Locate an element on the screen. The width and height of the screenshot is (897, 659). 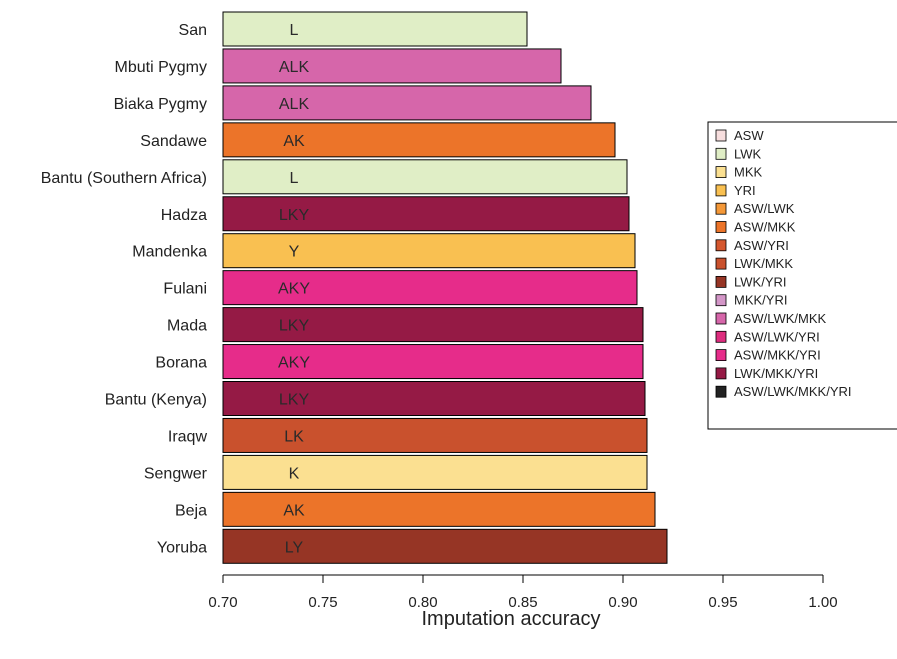
bar-label-10: LKY is located at coordinates (294, 400).